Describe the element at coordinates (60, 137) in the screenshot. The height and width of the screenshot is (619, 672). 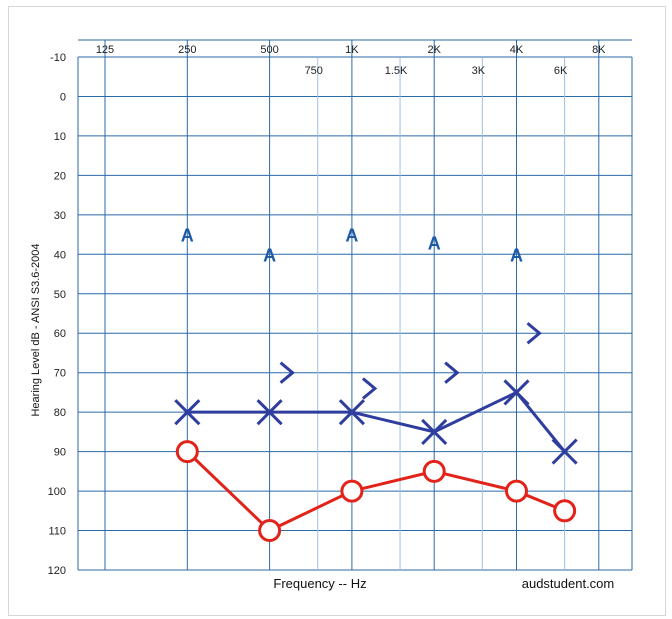
I see `y-tick-label: 10` at that location.